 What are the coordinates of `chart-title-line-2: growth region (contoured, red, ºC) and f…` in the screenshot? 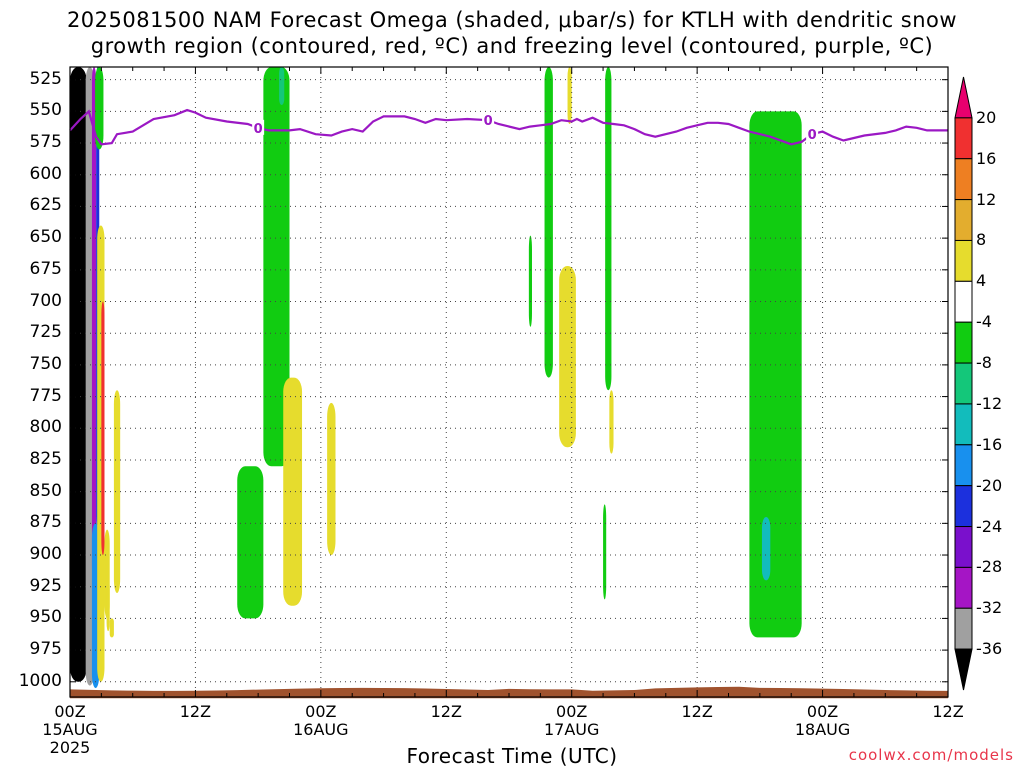 It's located at (512, 46).